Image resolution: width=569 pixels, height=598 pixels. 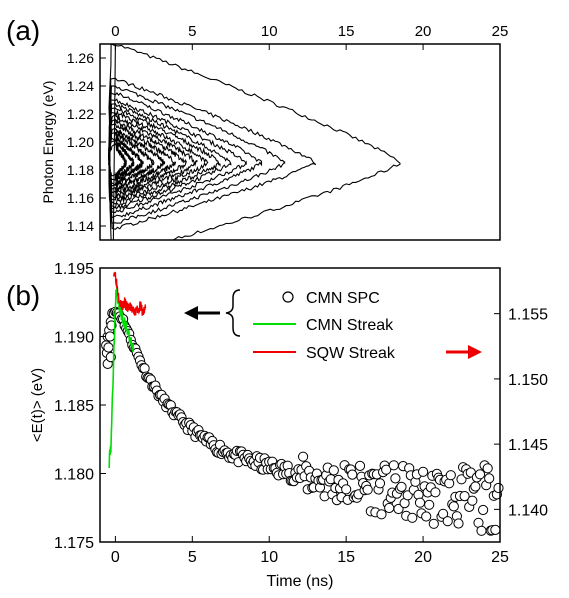 What do you see at coordinates (233, 313) in the screenshot?
I see `brace-annotation` at bounding box center [233, 313].